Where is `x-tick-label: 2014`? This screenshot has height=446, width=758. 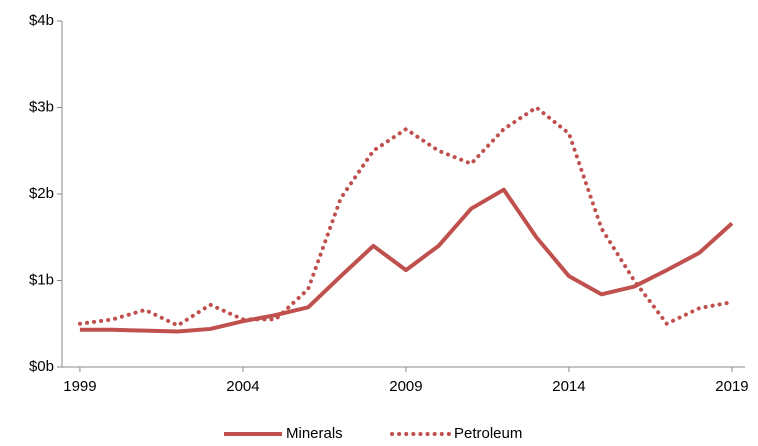
x-tick-label: 2014 is located at coordinates (568, 386).